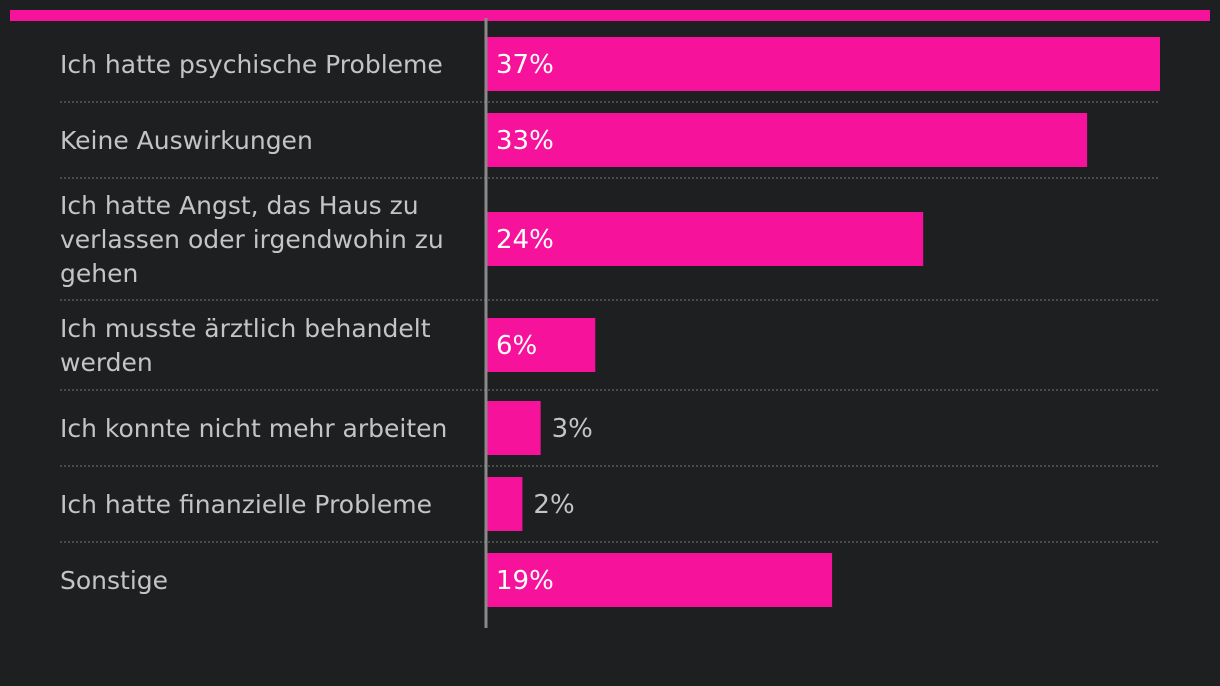  Describe the element at coordinates (186, 140) in the screenshot. I see `category-label-2: Keine Auswirkungen` at that location.